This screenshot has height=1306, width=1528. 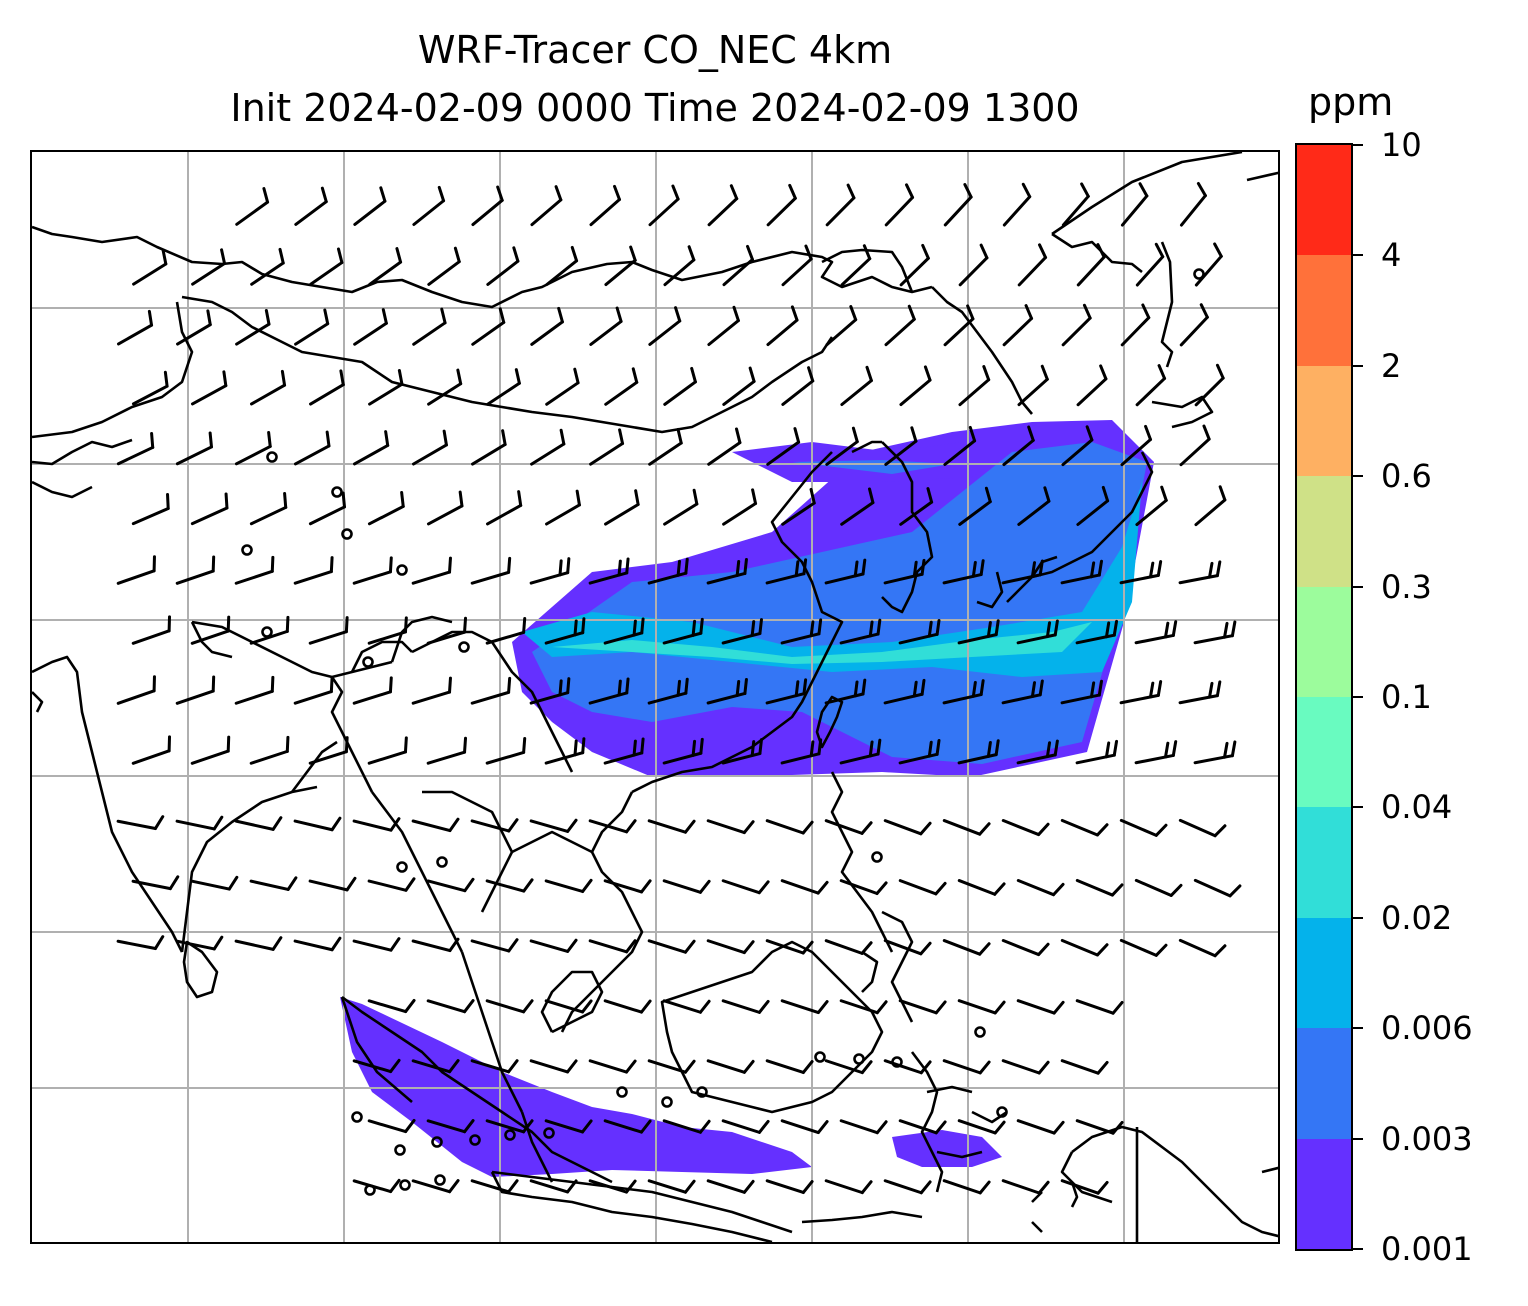 What do you see at coordinates (671, 1087) in the screenshot?
I see `tracer-plume-south` at bounding box center [671, 1087].